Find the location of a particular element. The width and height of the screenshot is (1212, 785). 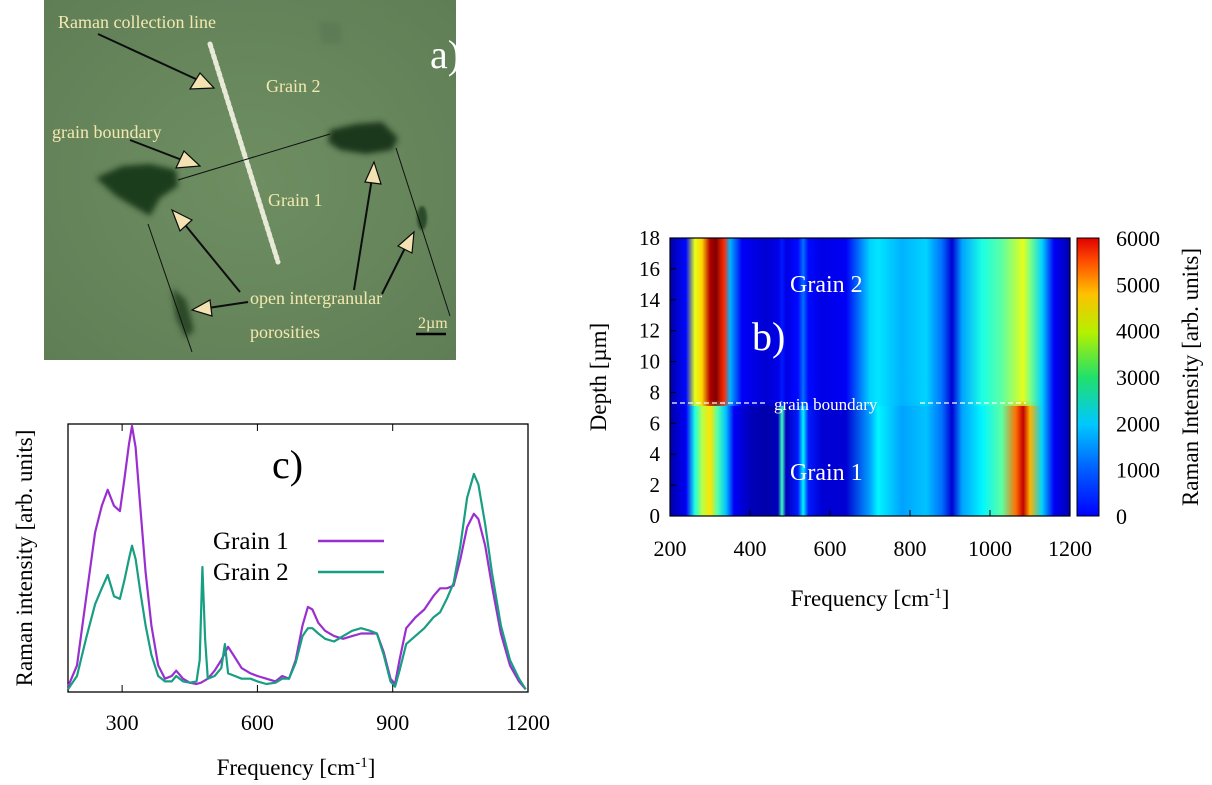

spectra-frame is located at coordinates (298, 558).